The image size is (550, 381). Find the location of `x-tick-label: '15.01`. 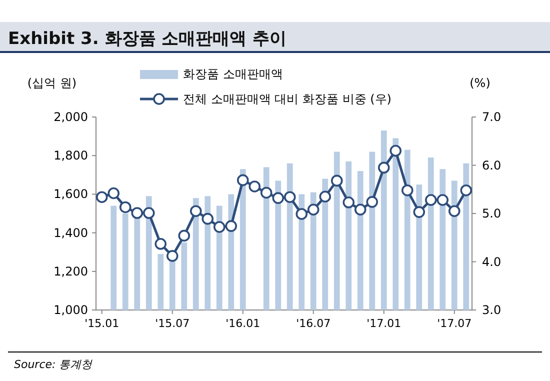

x-tick-label: '15.01 is located at coordinates (102, 323).